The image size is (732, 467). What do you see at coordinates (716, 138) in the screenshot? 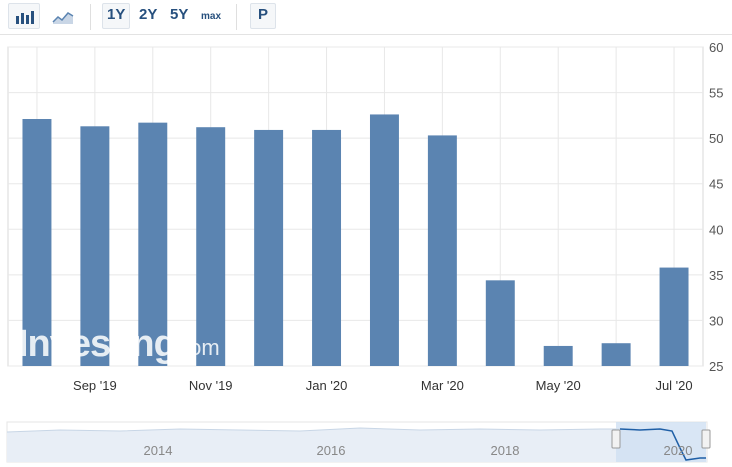
I see `y-tick-label: 50` at bounding box center [716, 138].